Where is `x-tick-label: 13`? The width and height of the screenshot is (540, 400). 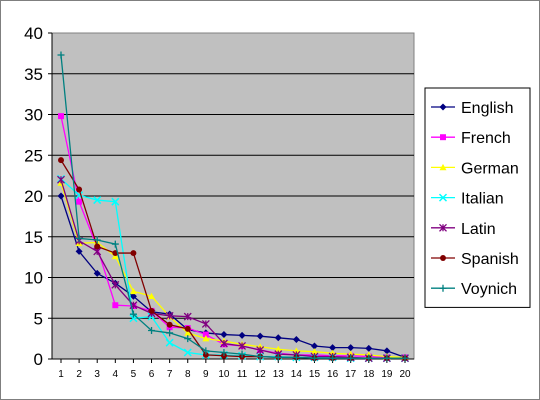
x-tick-label: 13 is located at coordinates (279, 374).